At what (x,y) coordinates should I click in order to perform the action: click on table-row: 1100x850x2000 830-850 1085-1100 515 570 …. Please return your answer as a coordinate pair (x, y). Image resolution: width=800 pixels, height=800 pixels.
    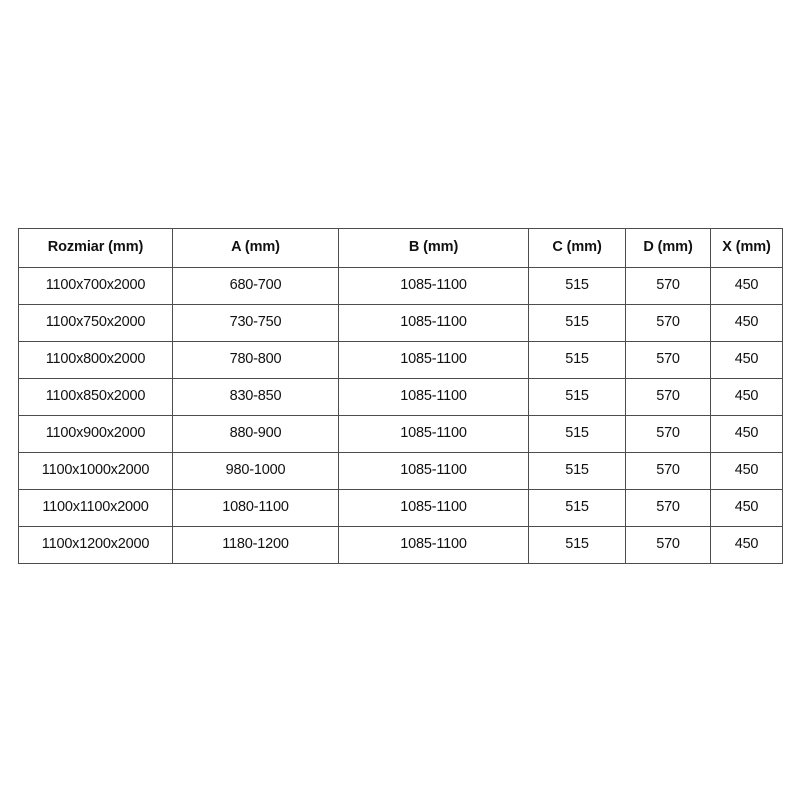
    Looking at the image, I should click on (400, 397).